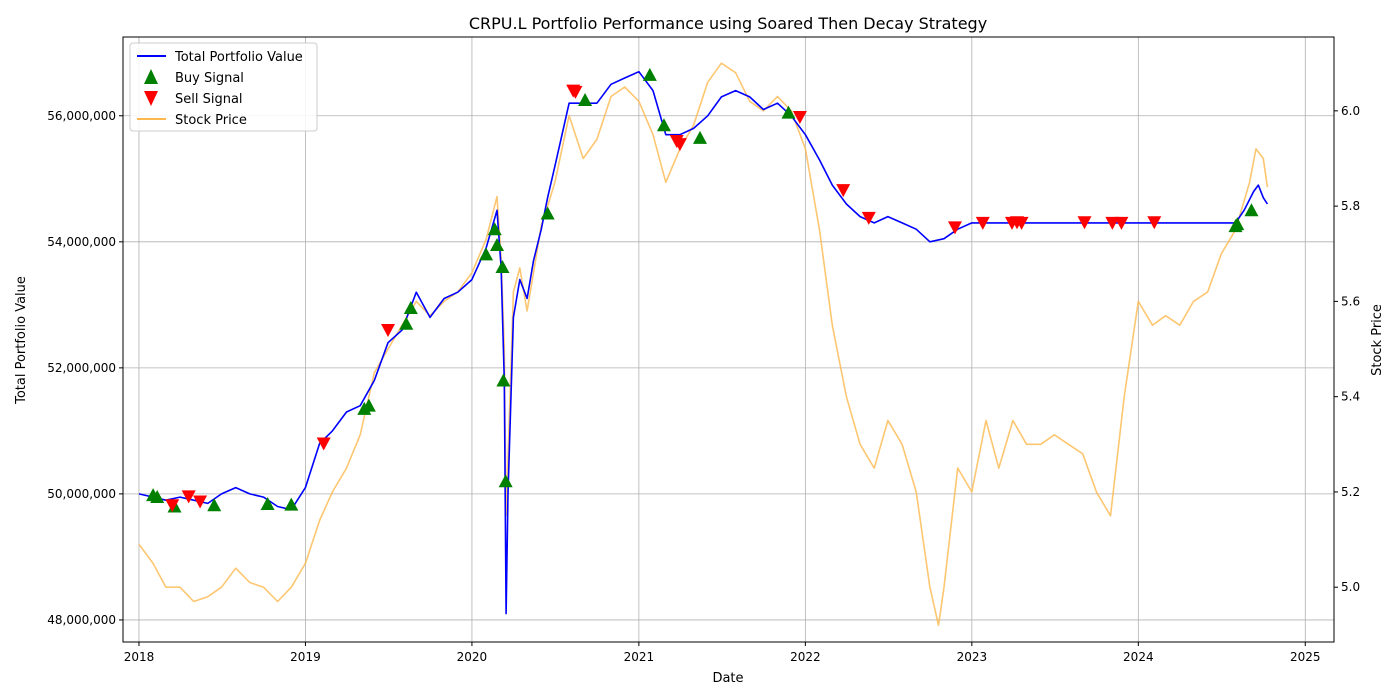 The height and width of the screenshot is (700, 1400). What do you see at coordinates (81, 494) in the screenshot?
I see `y-left-tick-label: 50,000,000` at bounding box center [81, 494].